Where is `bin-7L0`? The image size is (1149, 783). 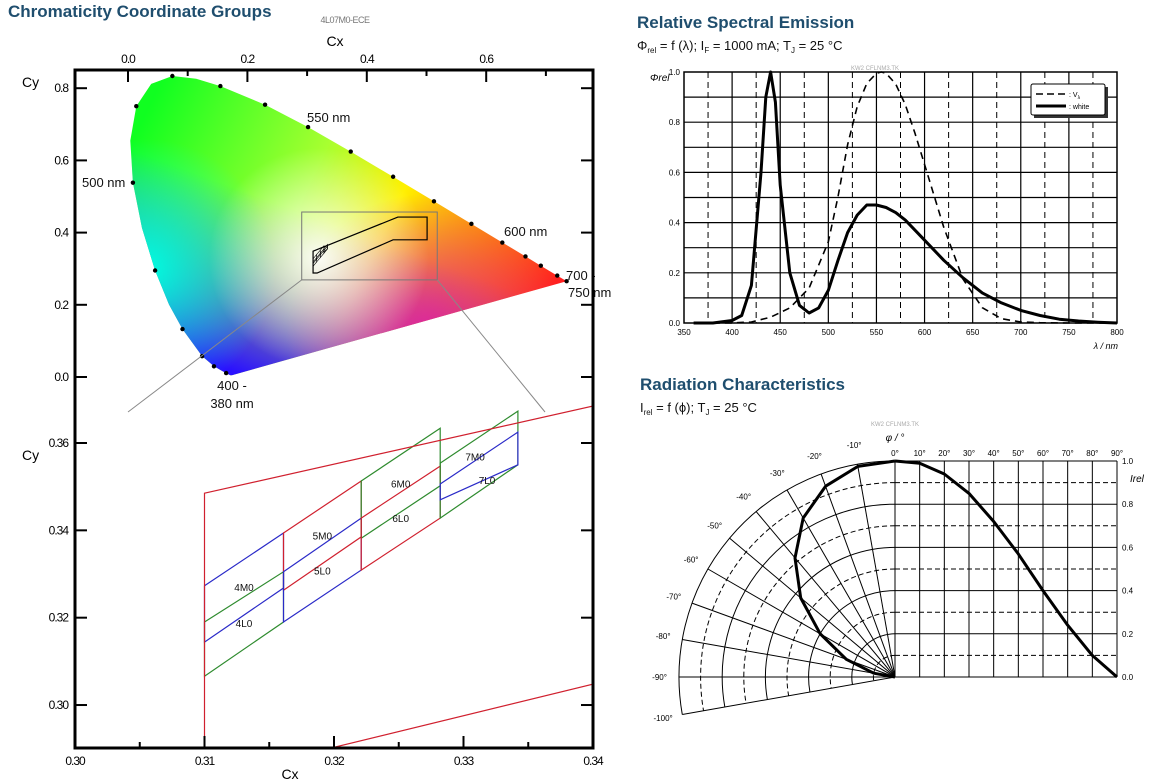
bin-7L0 is located at coordinates (479, 465).